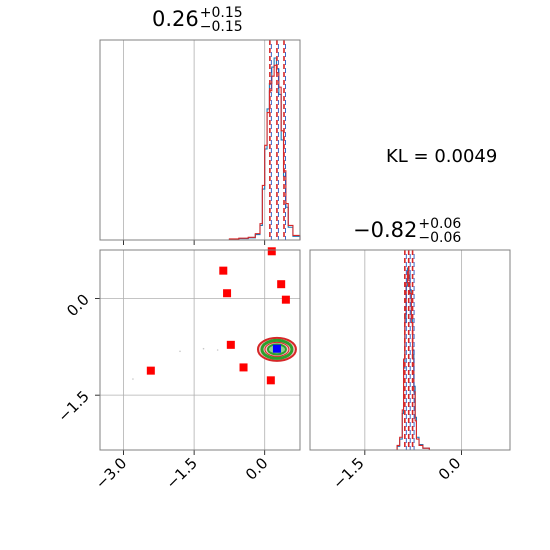  What do you see at coordinates (442, 156) in the screenshot?
I see `kl-annotation: KL = 0.0049` at bounding box center [442, 156].